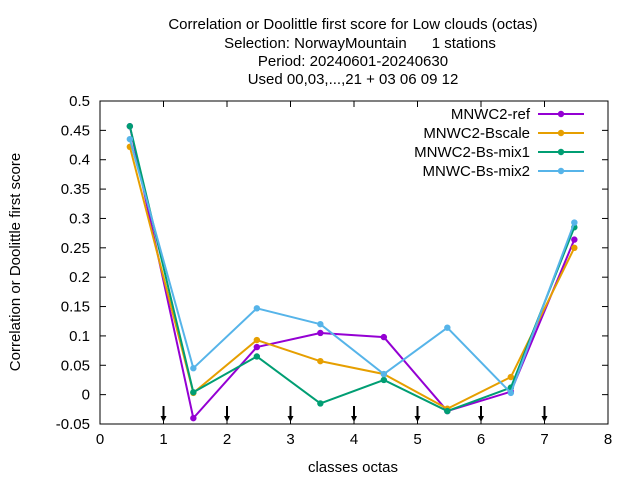 The image size is (640, 480). Describe the element at coordinates (417, 439) in the screenshot. I see `x-tick-label: 5` at that location.